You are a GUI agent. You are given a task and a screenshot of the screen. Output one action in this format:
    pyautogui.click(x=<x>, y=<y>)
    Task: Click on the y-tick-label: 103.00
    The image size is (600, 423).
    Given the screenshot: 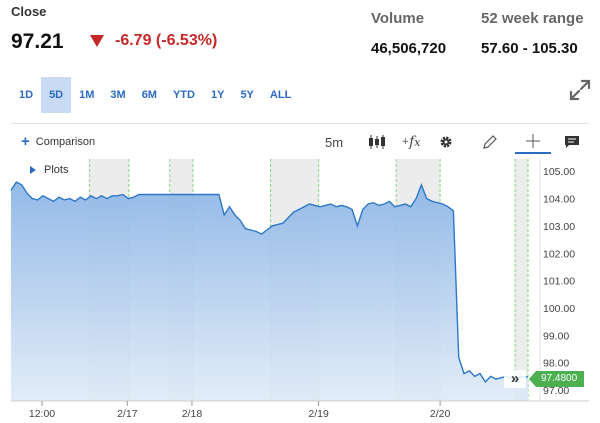 What is the action you would take?
    pyautogui.click(x=559, y=227)
    